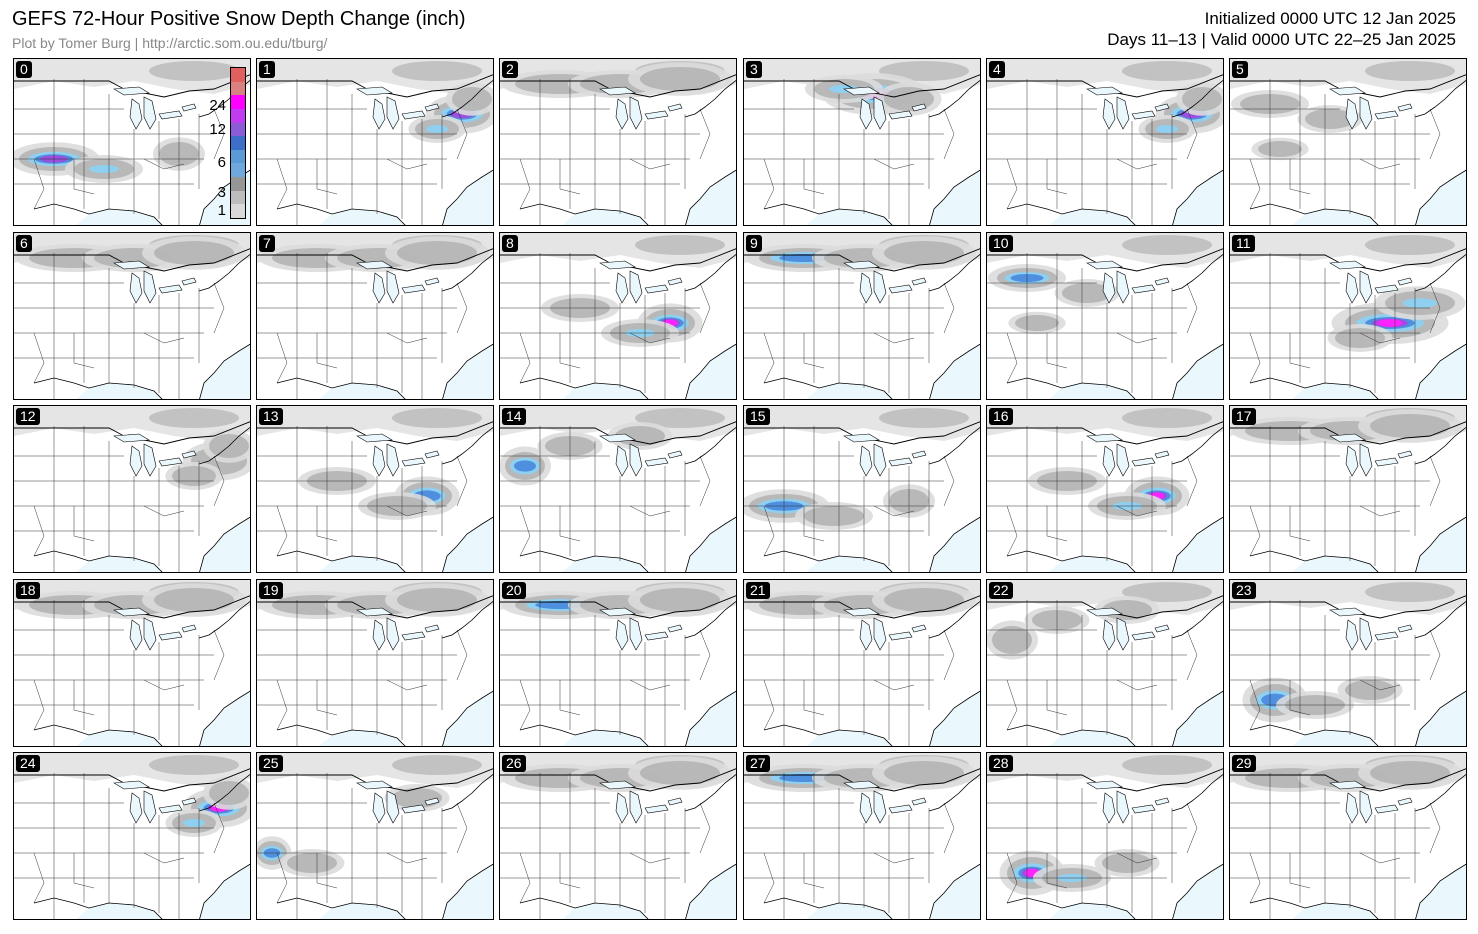 The height and width of the screenshot is (934, 1478). What do you see at coordinates (24, 69) in the screenshot?
I see `member-number-label: 0` at bounding box center [24, 69].